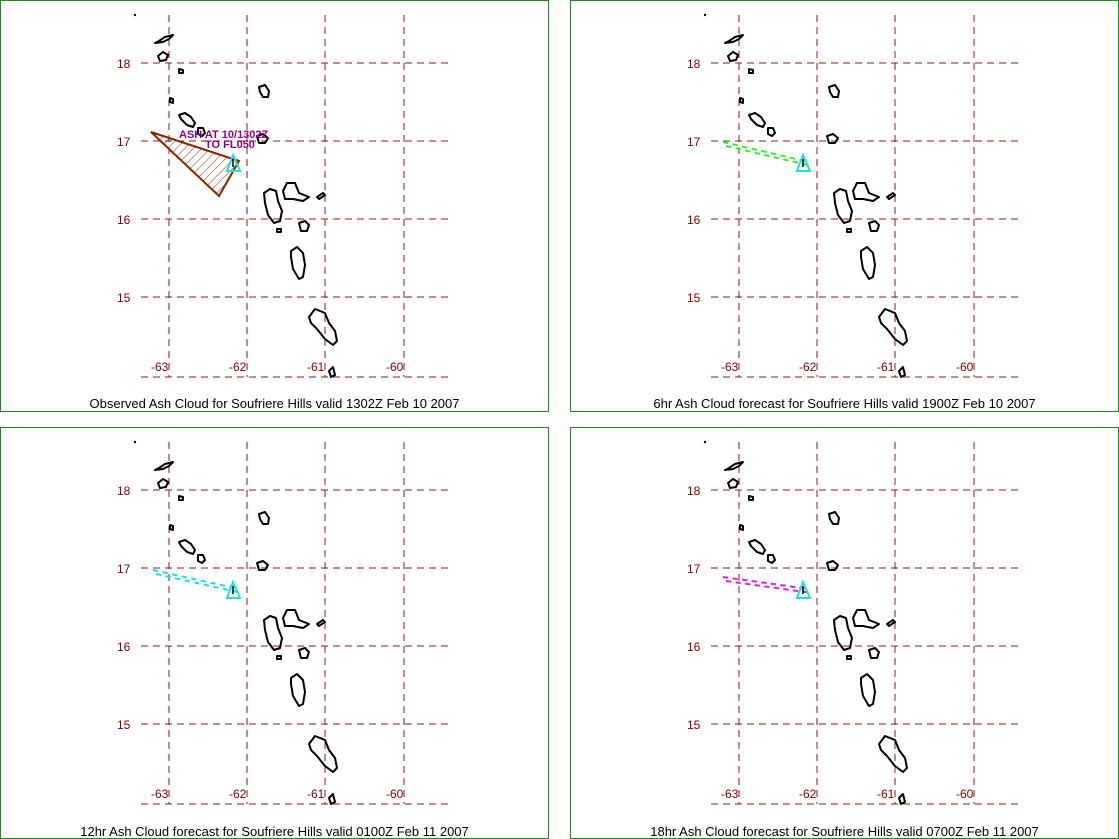 The width and height of the screenshot is (1119, 839). I want to click on ash-annotation-line2: TO FL050, so click(230, 145).